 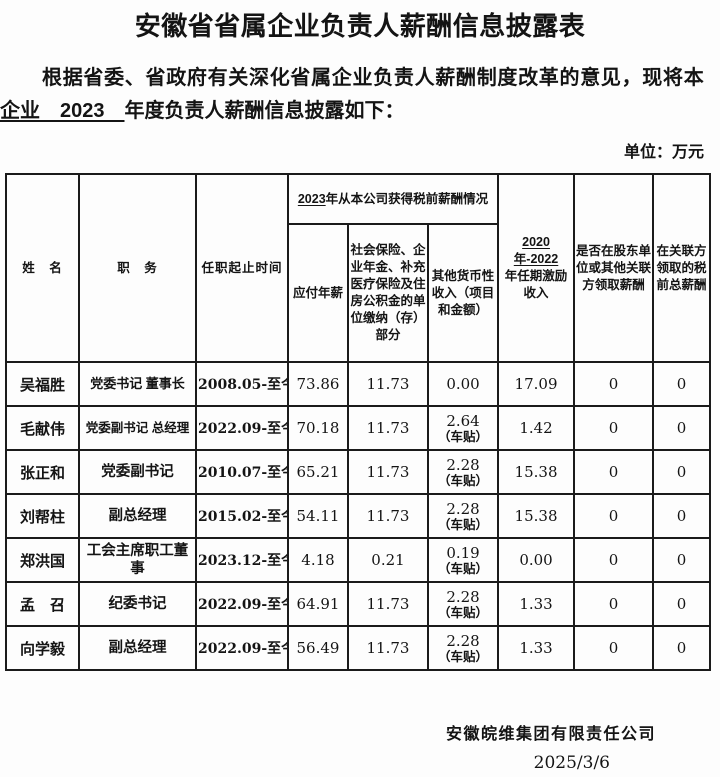 I want to click on name-cell: 郑洪国, so click(x=42, y=560).